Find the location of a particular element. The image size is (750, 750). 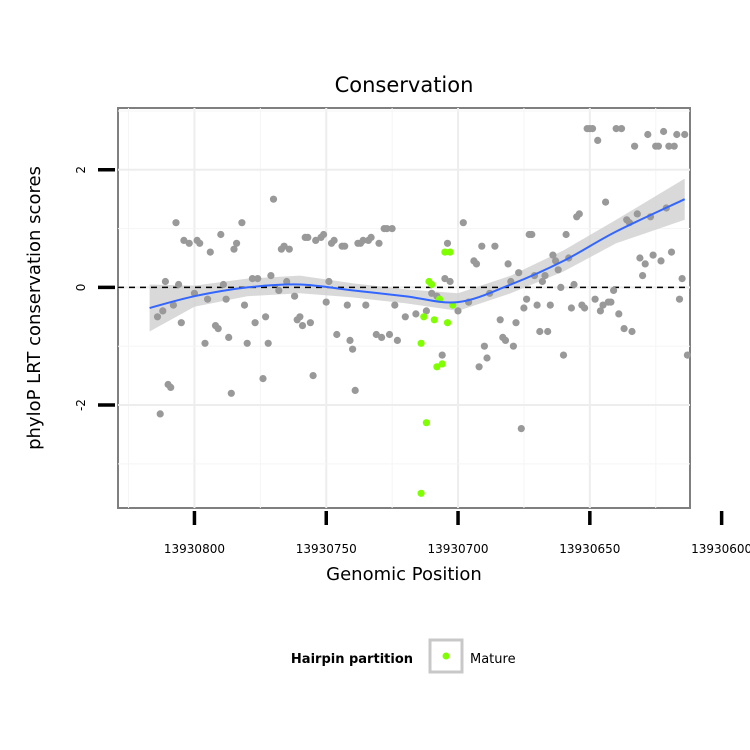

x-tick-label: 13930600 is located at coordinates (720, 549).